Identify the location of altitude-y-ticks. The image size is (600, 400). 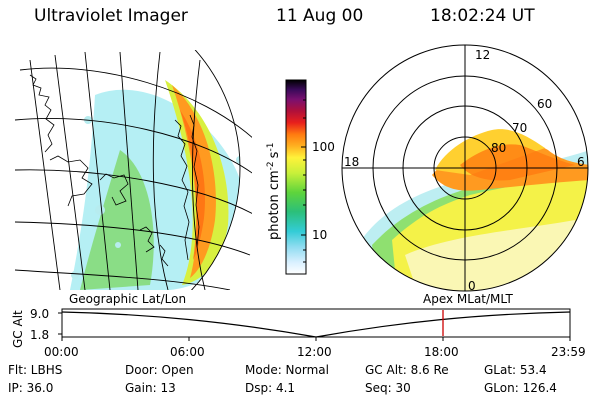
(60, 323).